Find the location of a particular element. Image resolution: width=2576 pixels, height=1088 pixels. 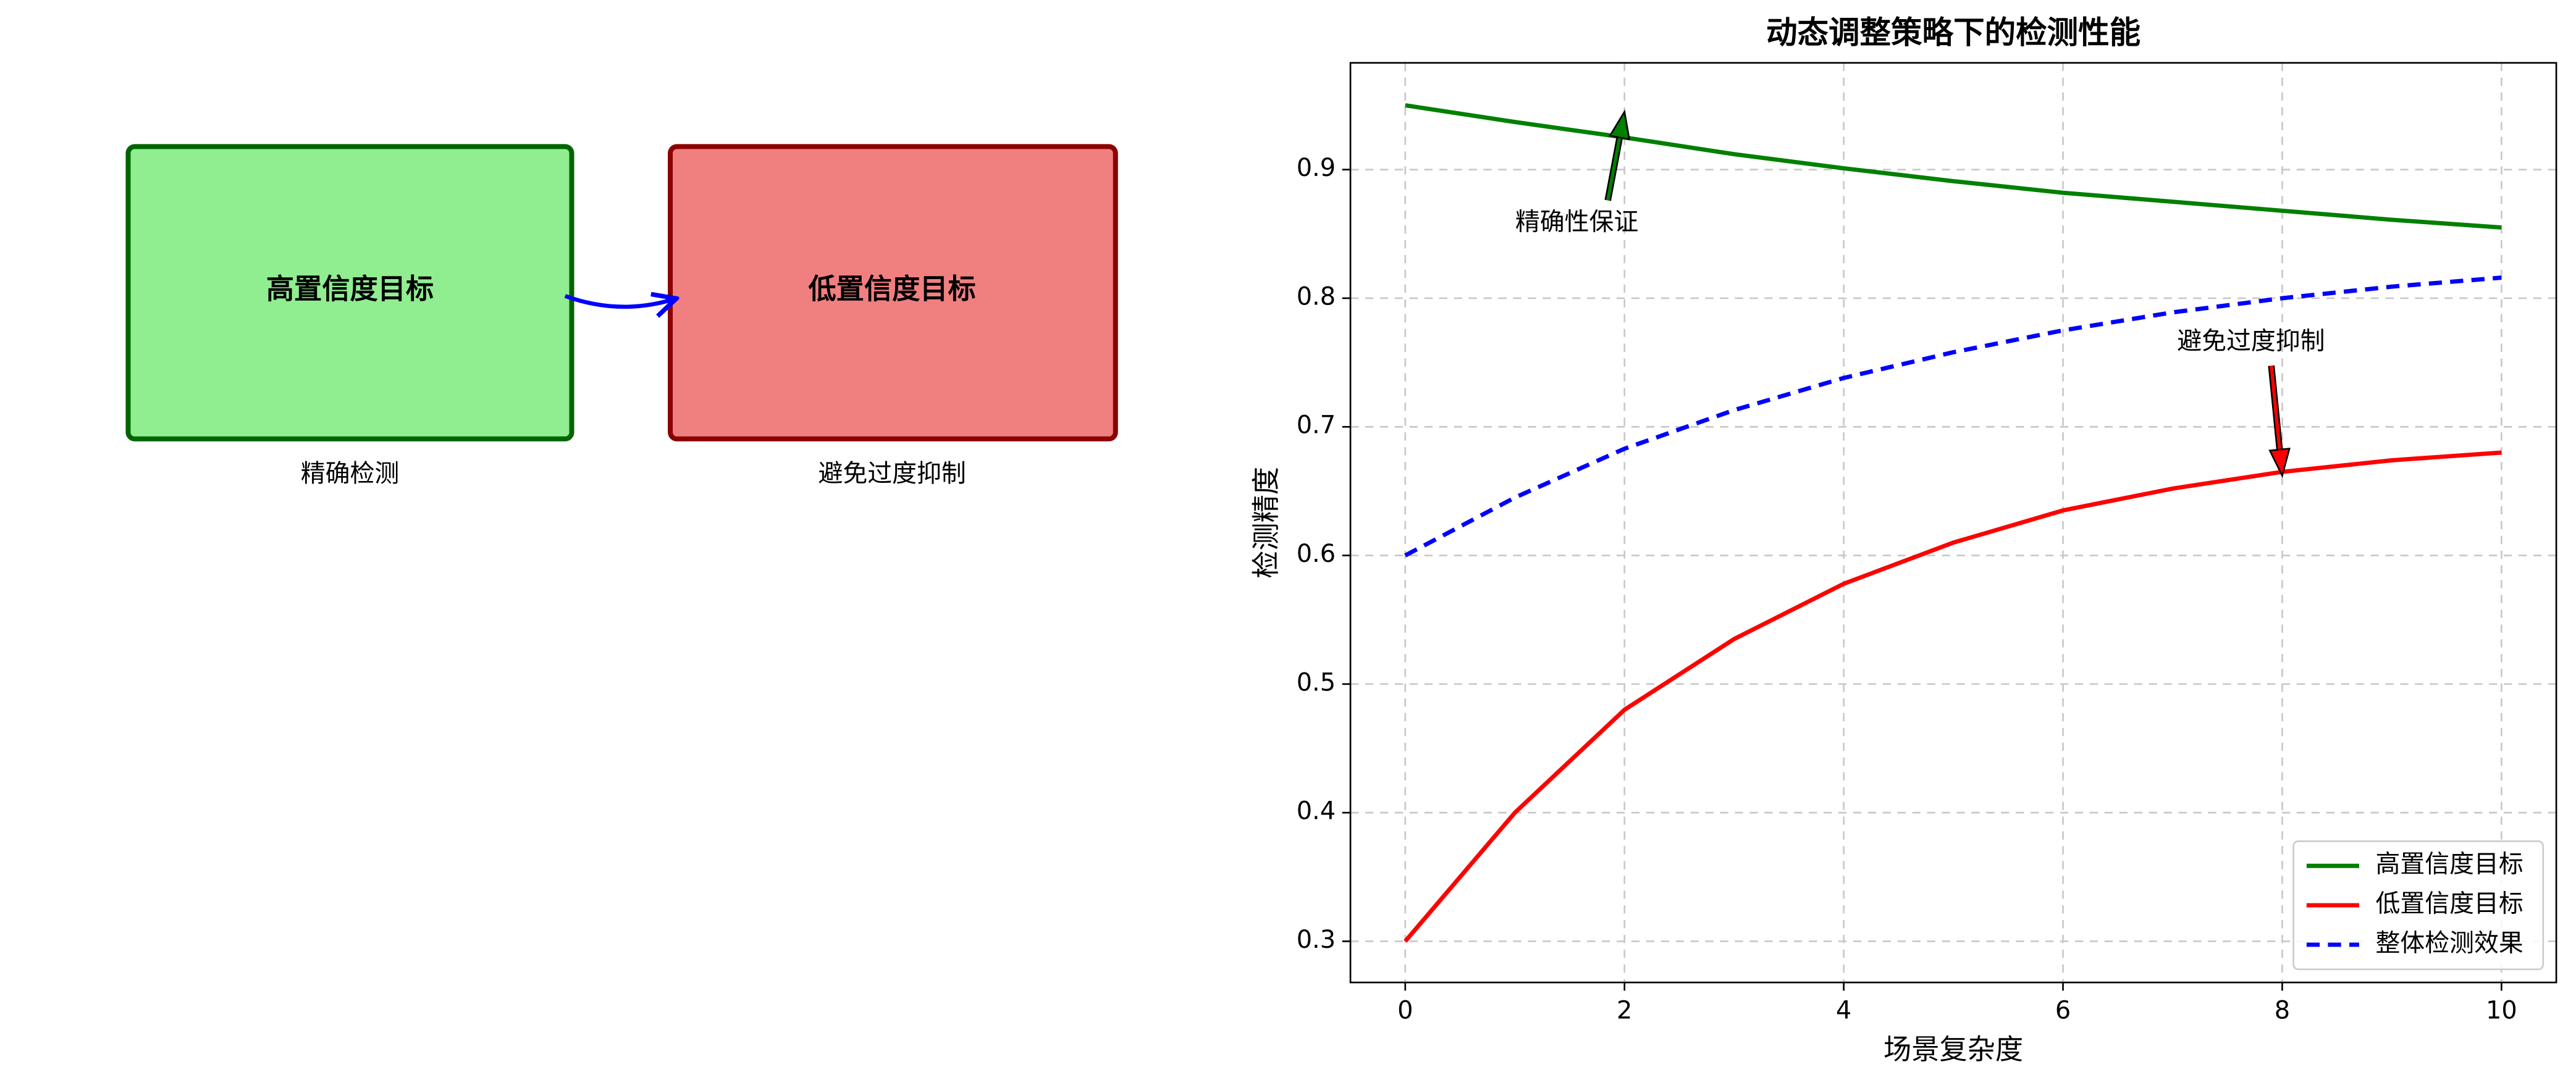

y-tick-label: 0.8 is located at coordinates (1316, 296).